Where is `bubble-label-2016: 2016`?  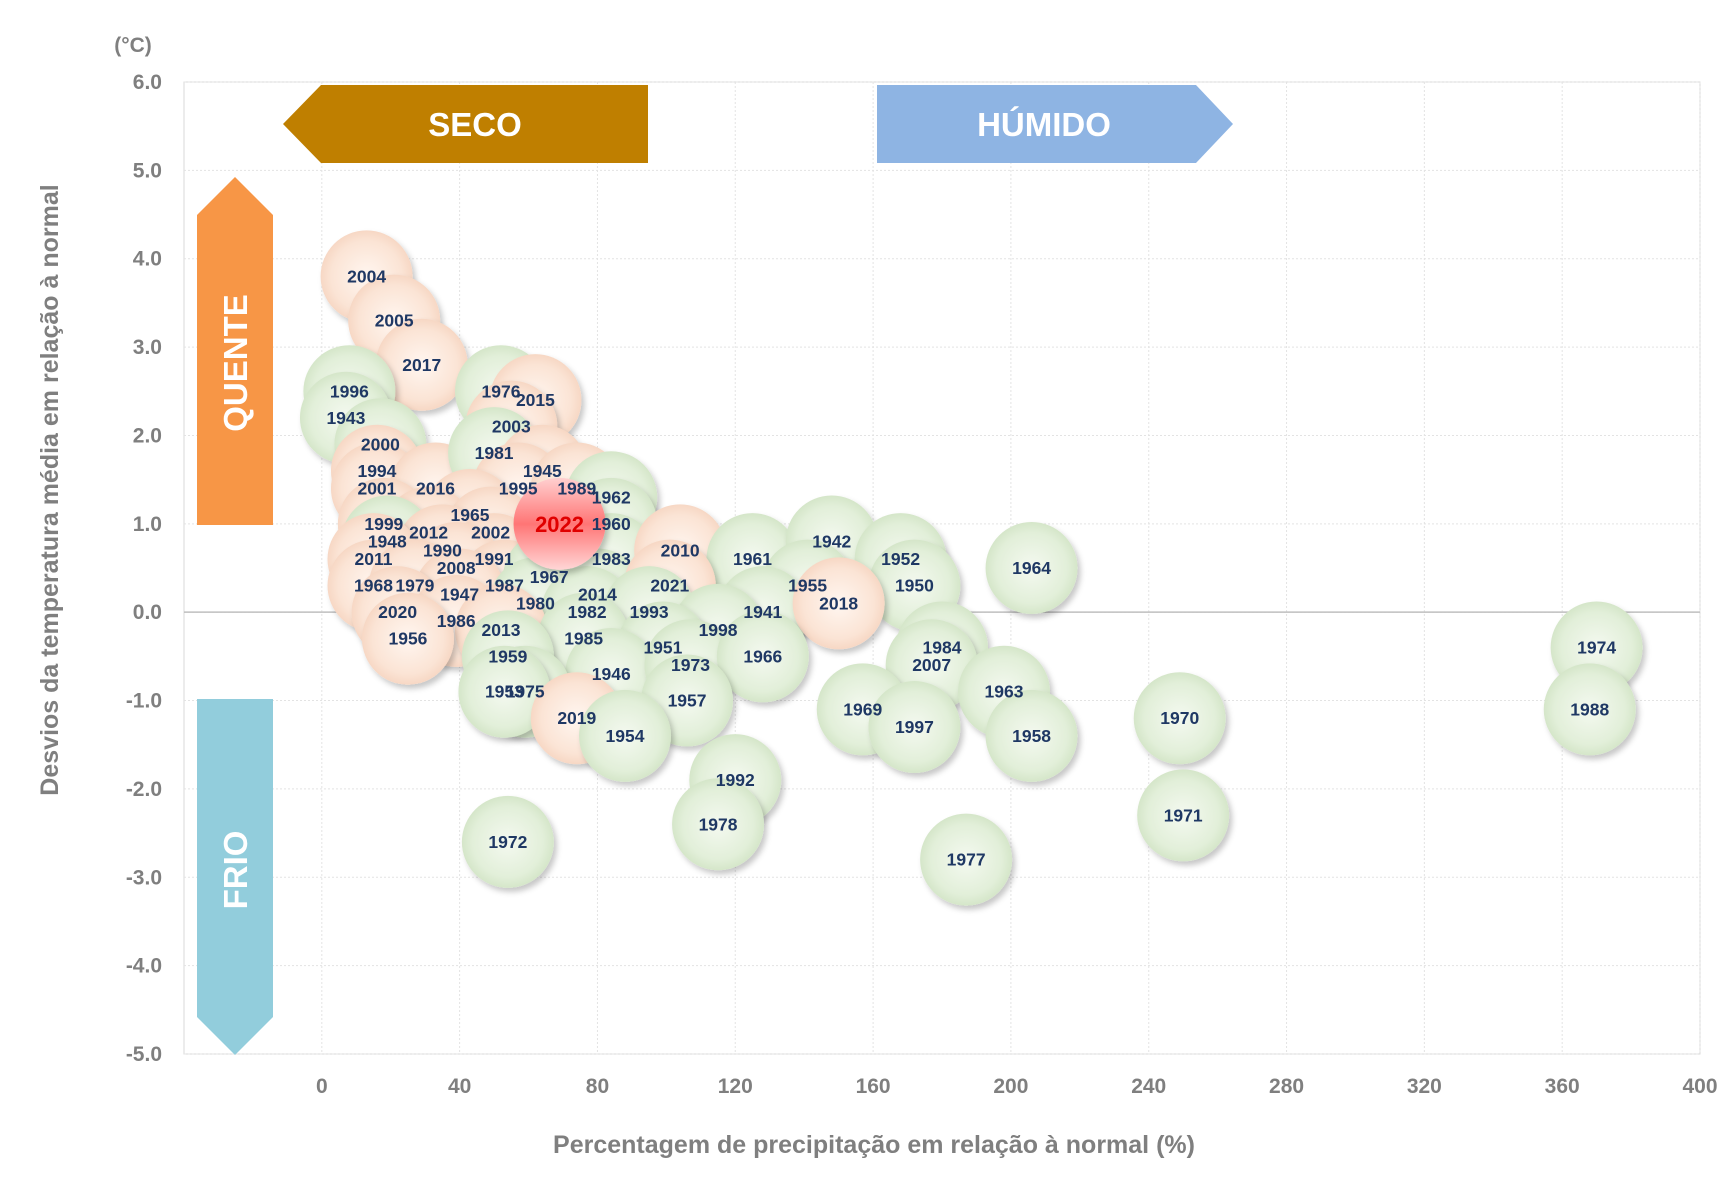
bubble-label-2016: 2016 is located at coordinates (435, 488).